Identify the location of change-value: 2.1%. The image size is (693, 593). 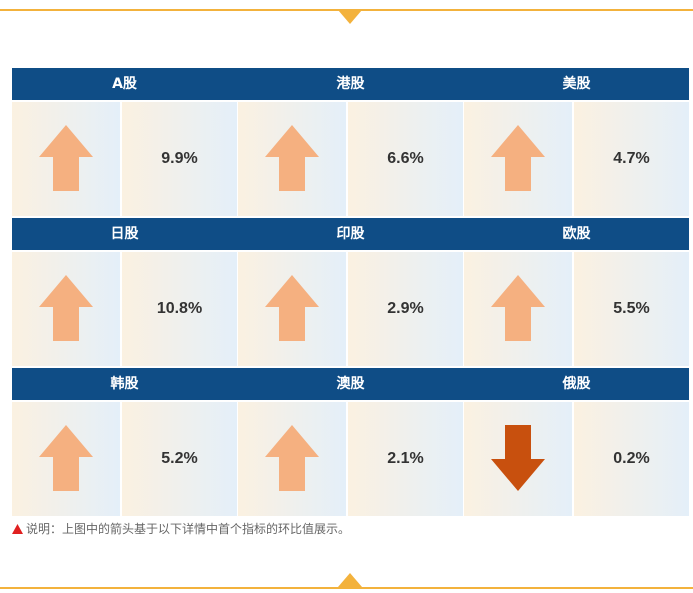
(405, 459).